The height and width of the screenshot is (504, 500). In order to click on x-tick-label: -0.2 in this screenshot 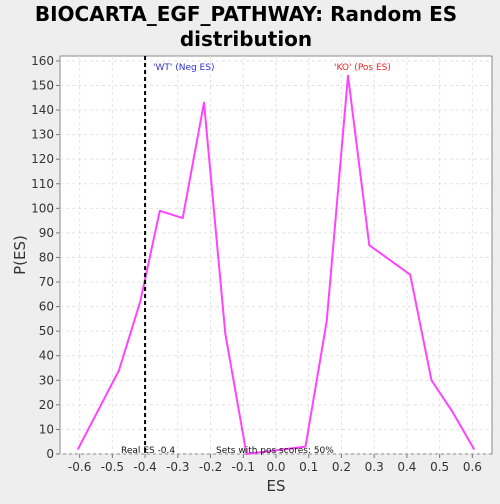, I will do `click(210, 467)`.